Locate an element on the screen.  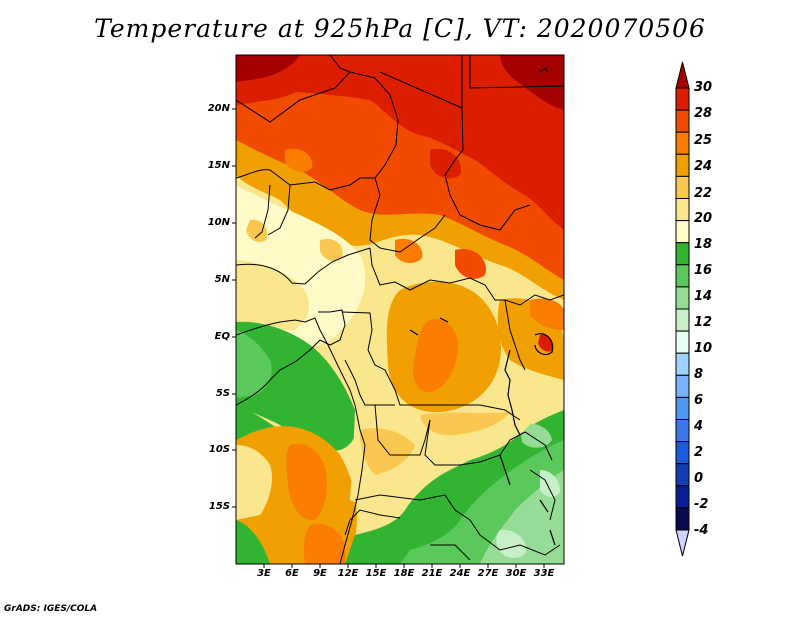
colorbar-label-14: 14 is located at coordinates (703, 296).